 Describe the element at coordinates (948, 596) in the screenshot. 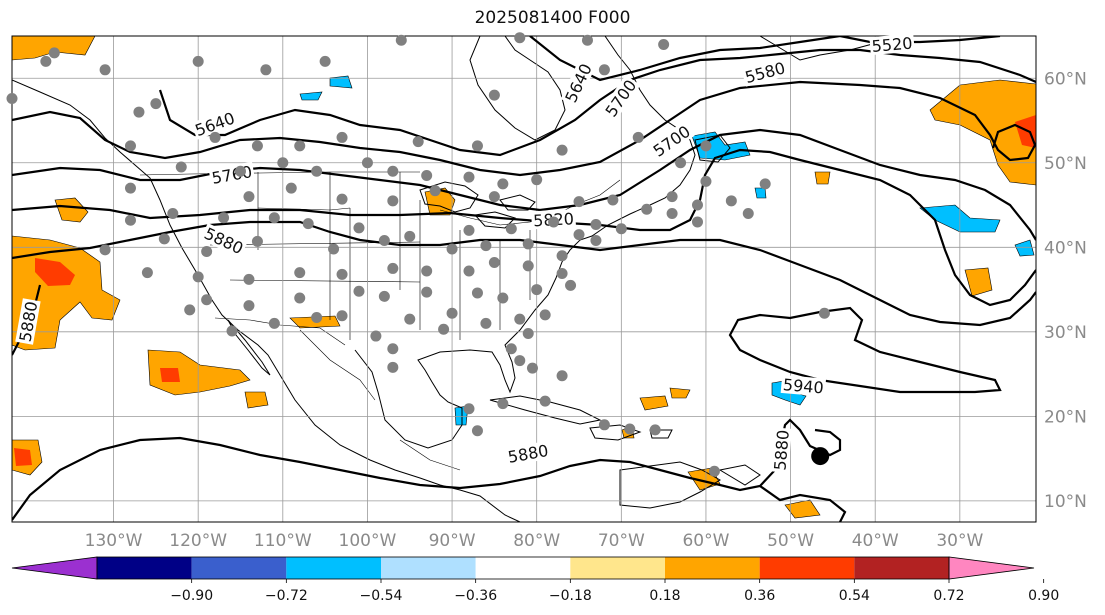

I see `colorbar-tick-label: 0.72` at that location.